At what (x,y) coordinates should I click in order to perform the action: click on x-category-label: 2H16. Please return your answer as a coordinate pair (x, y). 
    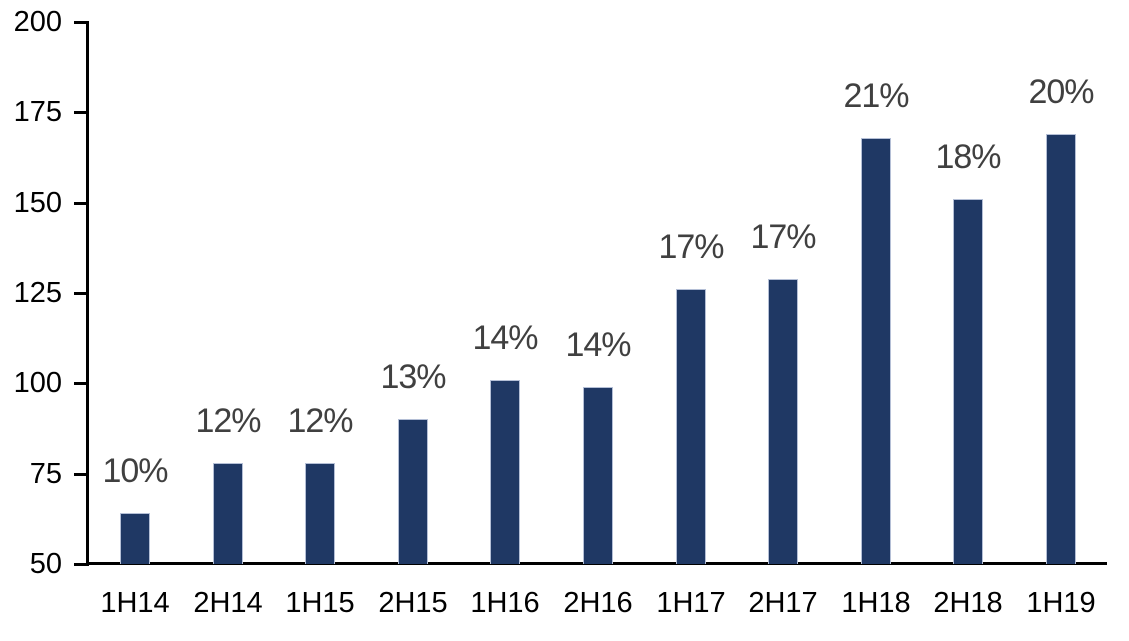
    Looking at the image, I should click on (598, 603).